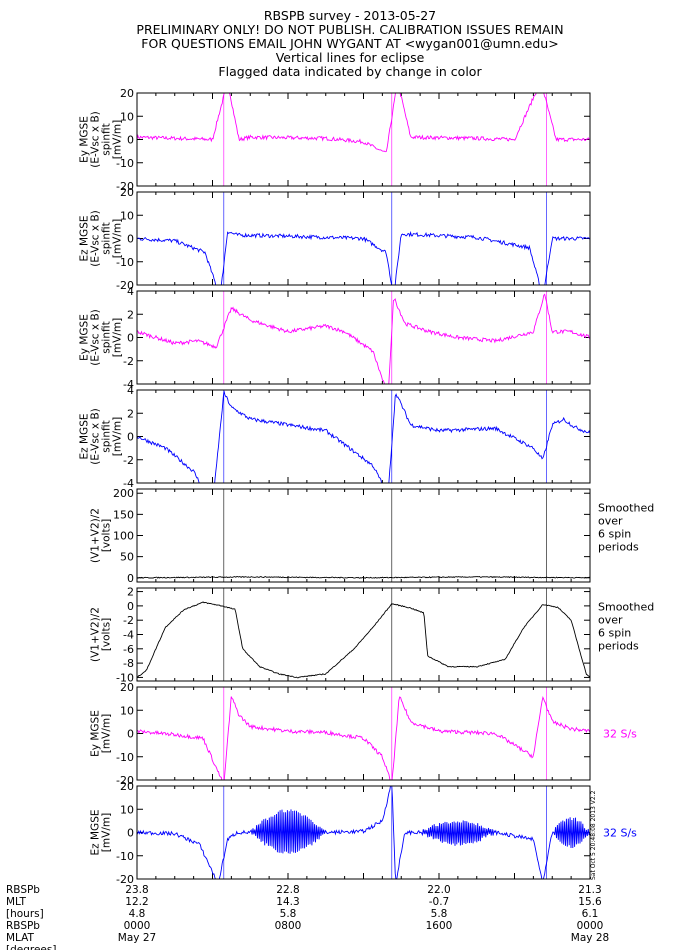 Image resolution: width=700 pixels, height=950 pixels. Describe the element at coordinates (350, 57) in the screenshot. I see `header-line-4: Vertical lines for eclipse` at that location.